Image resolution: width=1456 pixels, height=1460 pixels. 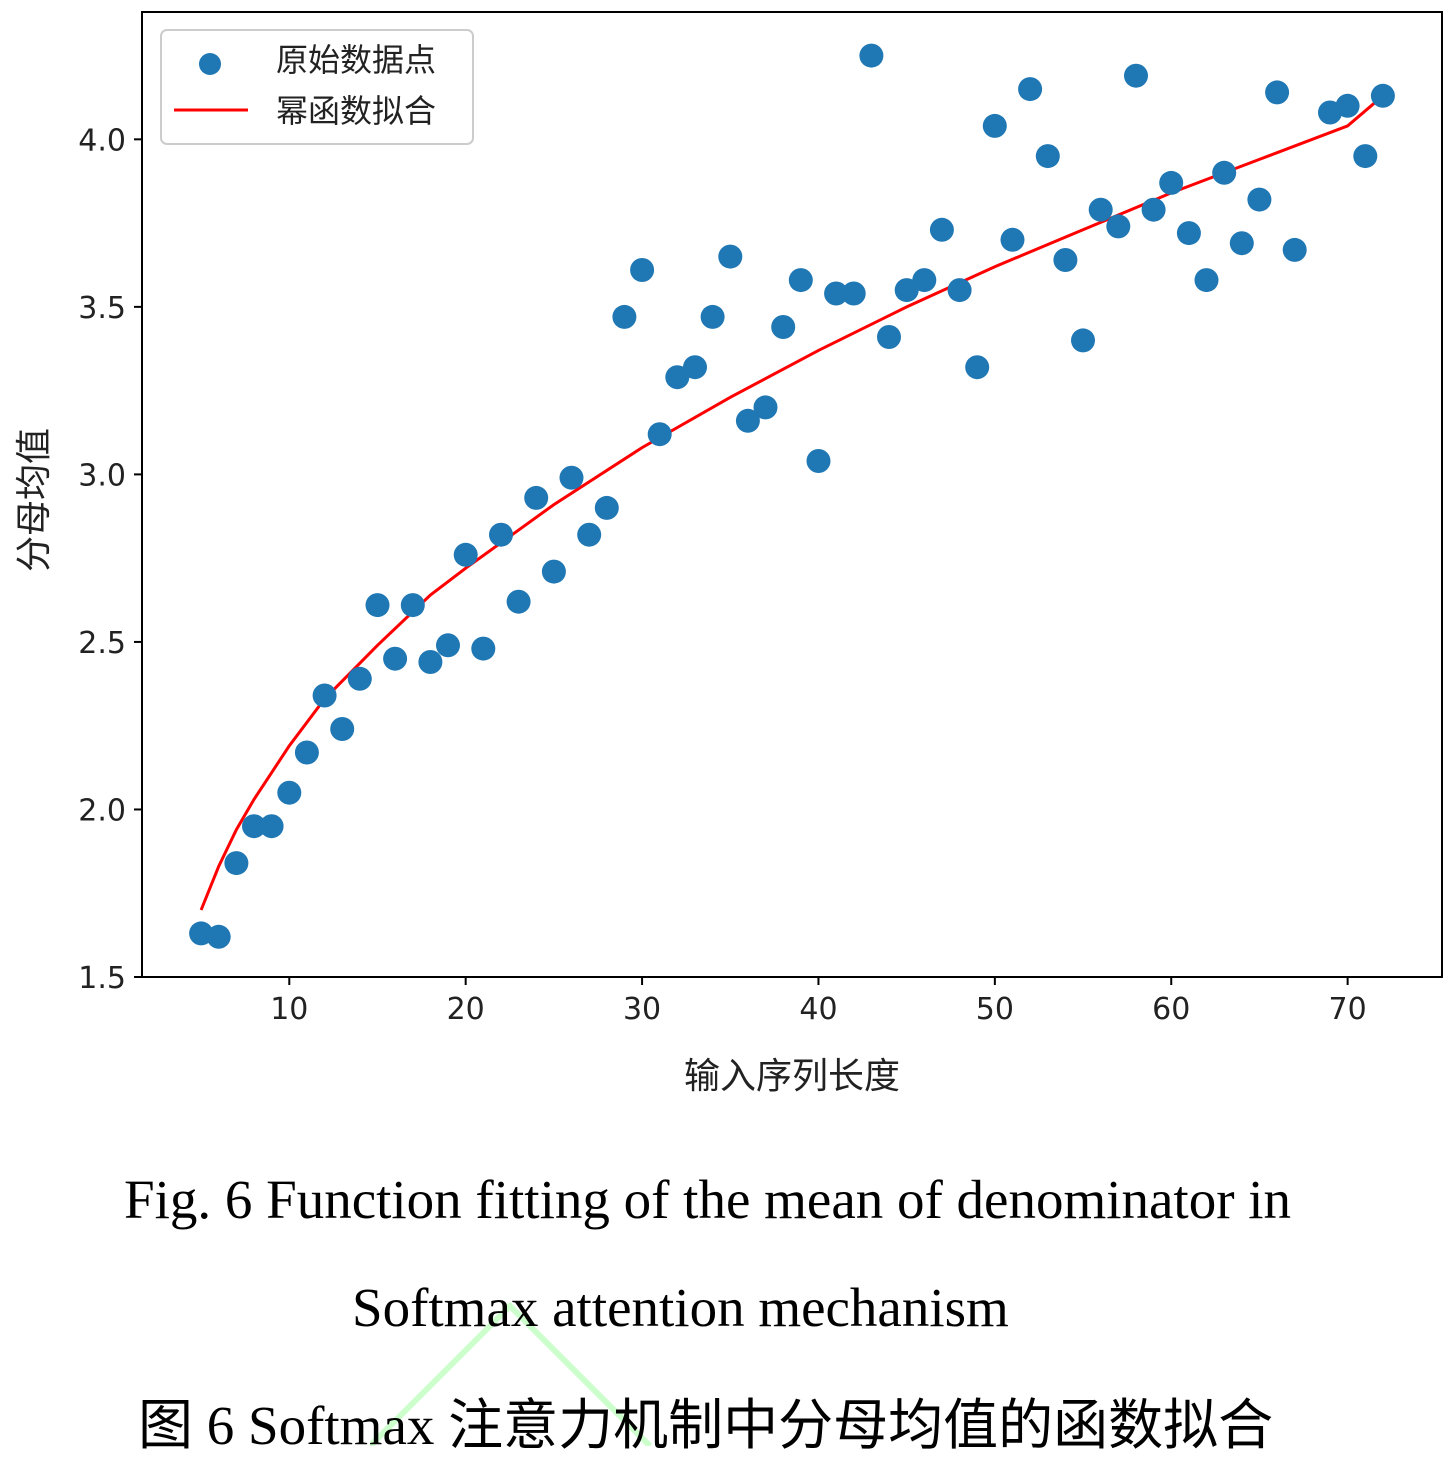 I want to click on x-tick-label: 20, so click(x=466, y=1009).